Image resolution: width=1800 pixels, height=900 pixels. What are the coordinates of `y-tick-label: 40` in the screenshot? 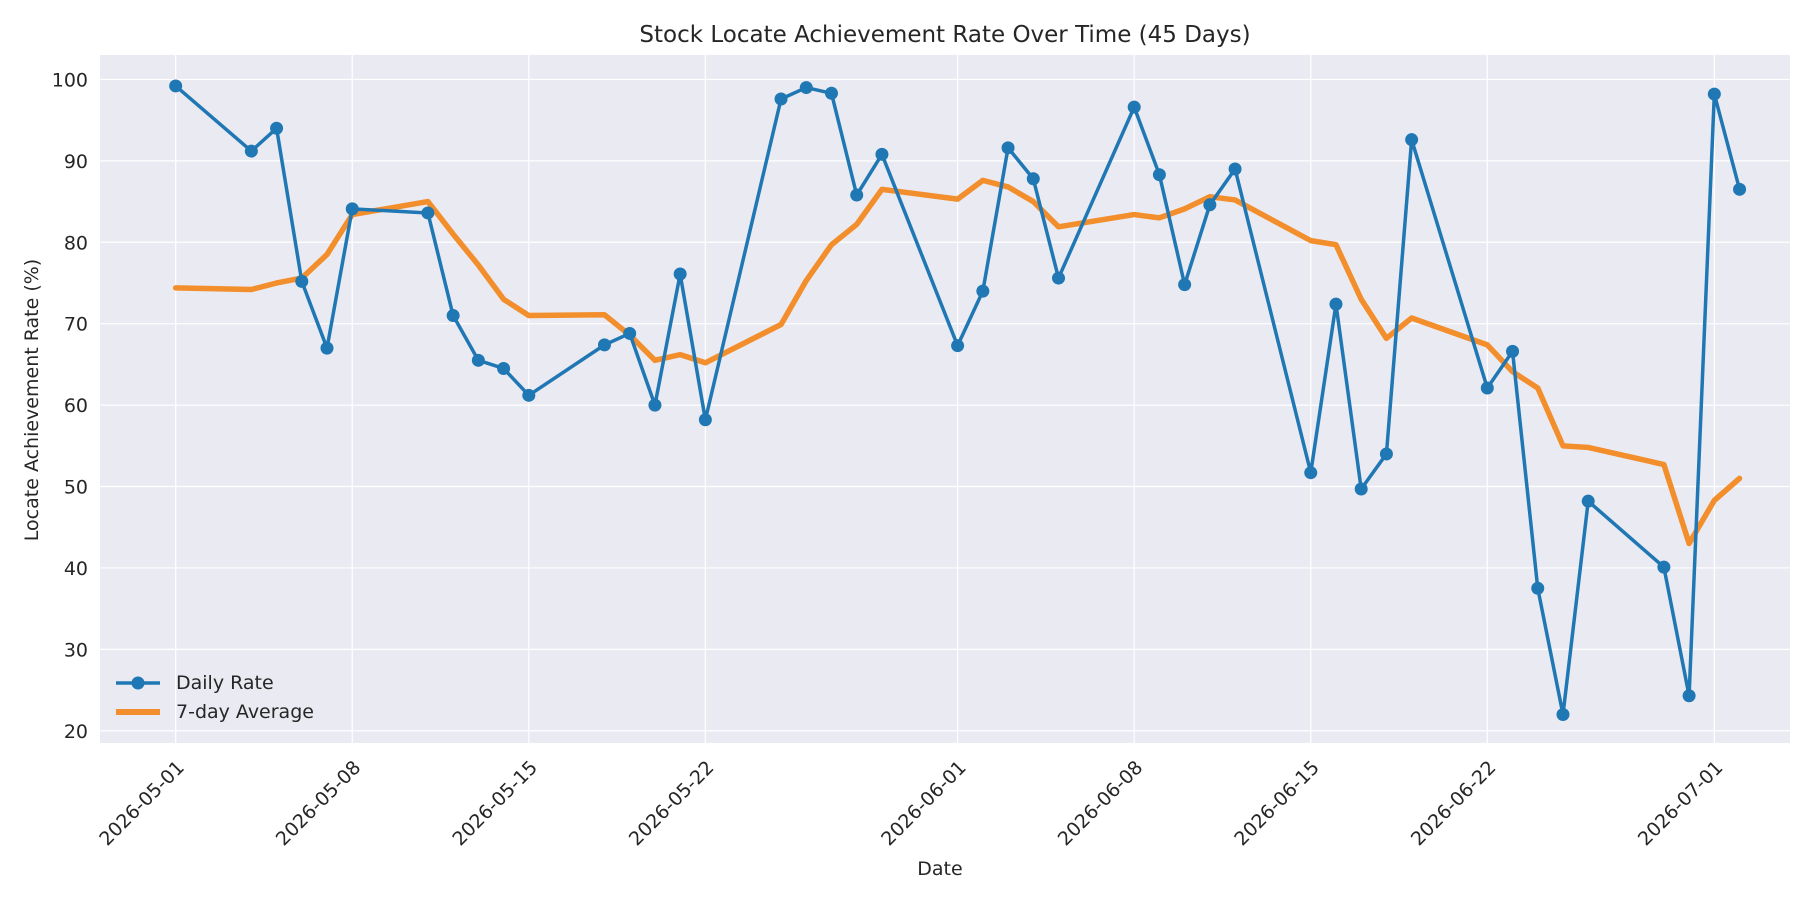 It's located at (76, 569).